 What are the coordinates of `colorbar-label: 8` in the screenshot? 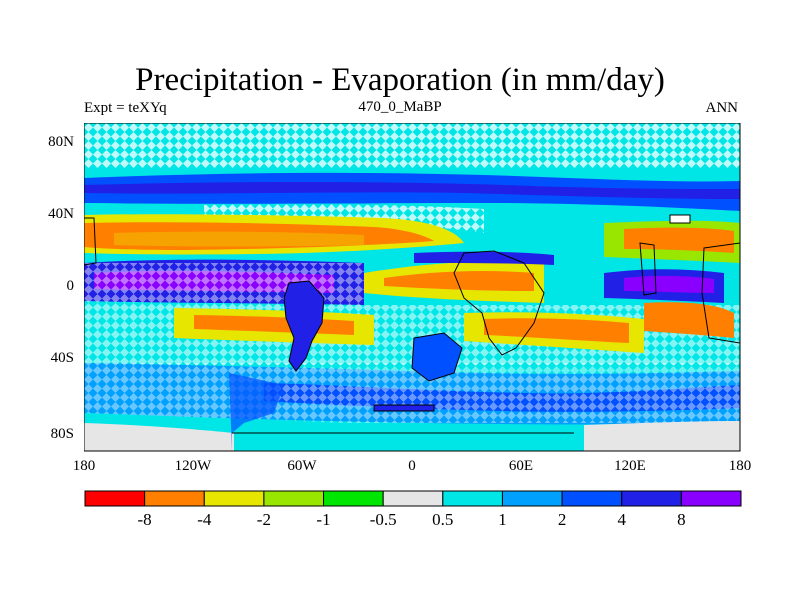 It's located at (681, 519).